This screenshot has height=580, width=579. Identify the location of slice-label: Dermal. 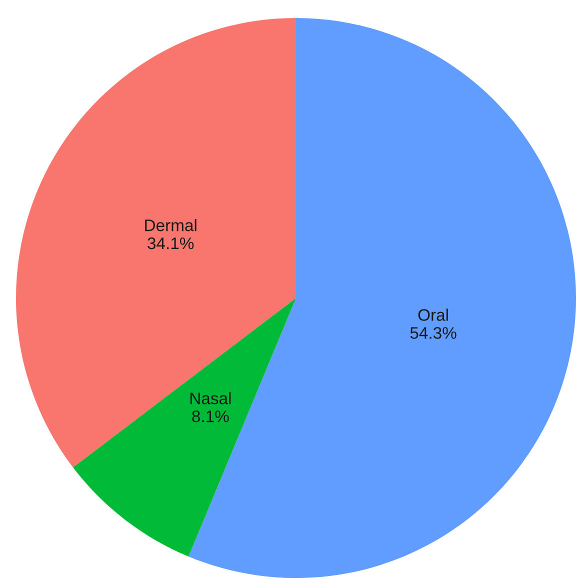
(170, 225).